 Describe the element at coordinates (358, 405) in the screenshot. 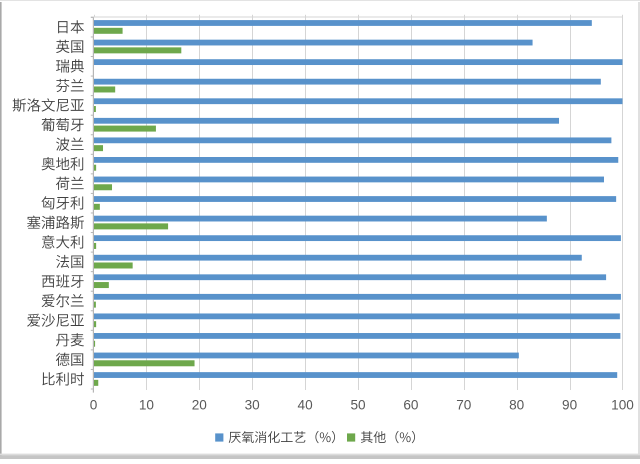

I see `svg-text: 50` at that location.